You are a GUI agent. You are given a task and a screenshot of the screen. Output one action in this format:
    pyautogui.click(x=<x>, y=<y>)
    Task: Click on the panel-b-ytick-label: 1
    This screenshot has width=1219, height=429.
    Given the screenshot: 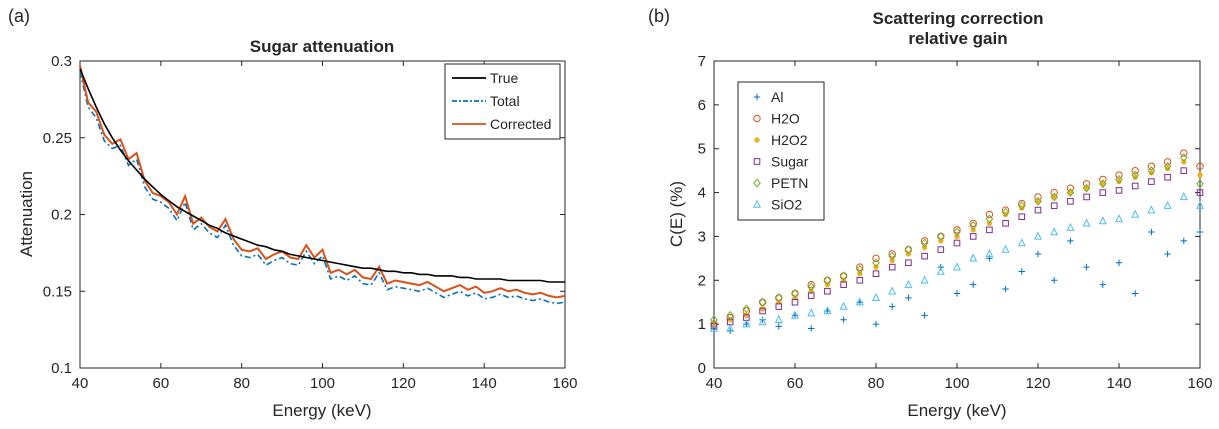 What is the action you would take?
    pyautogui.click(x=702, y=324)
    